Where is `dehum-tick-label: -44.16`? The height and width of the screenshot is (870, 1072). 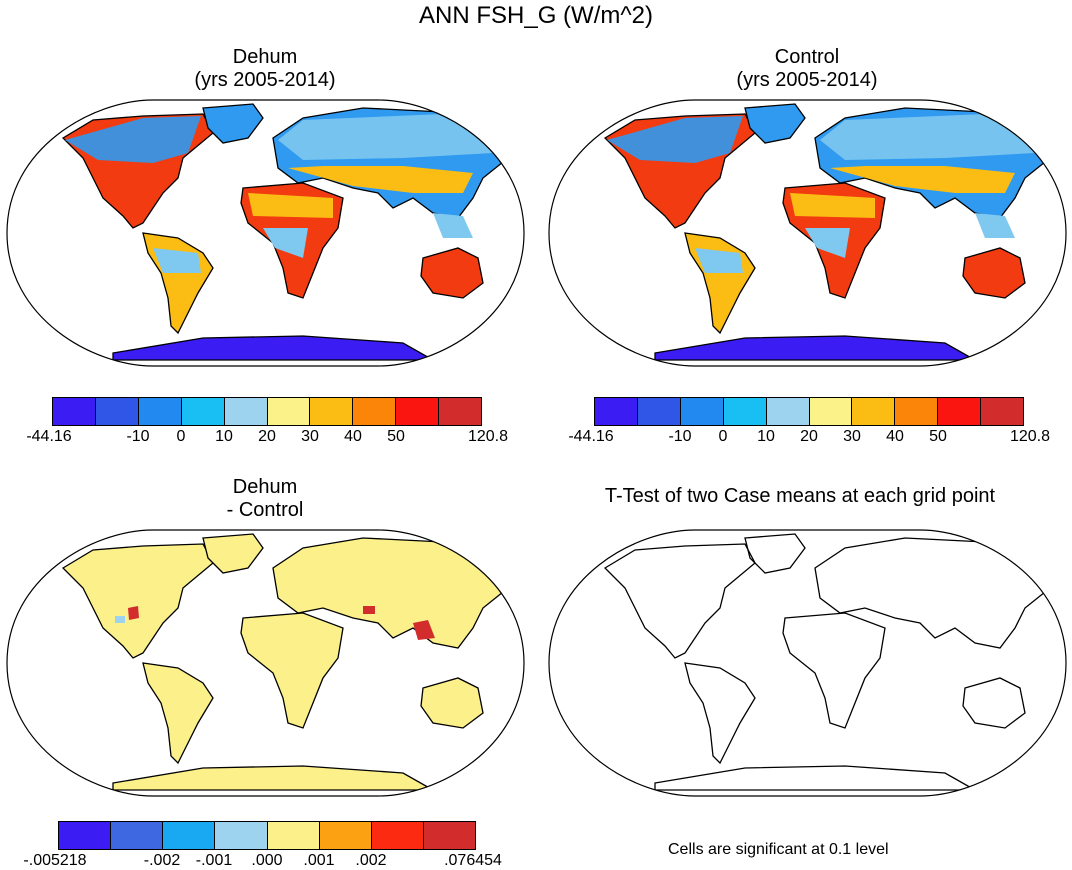 dehum-tick-label: -44.16 is located at coordinates (49, 436).